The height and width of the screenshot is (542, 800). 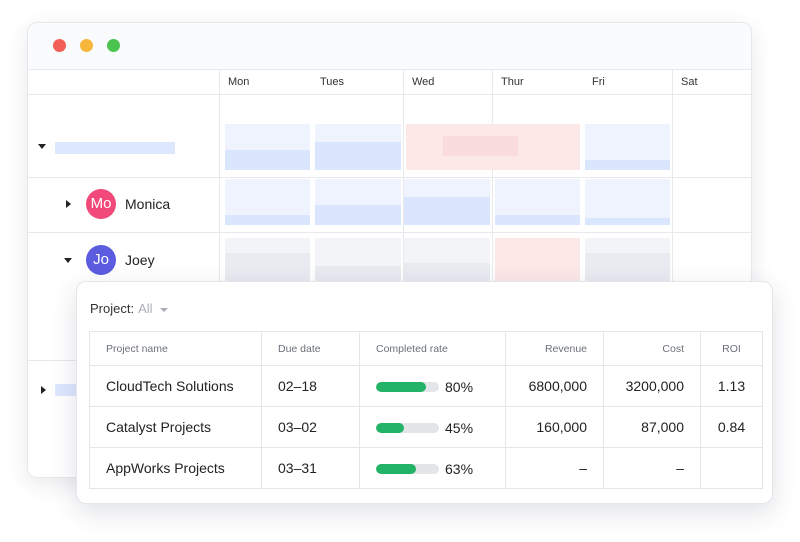 What do you see at coordinates (652, 348) in the screenshot?
I see `column-header-cost: Cost` at bounding box center [652, 348].